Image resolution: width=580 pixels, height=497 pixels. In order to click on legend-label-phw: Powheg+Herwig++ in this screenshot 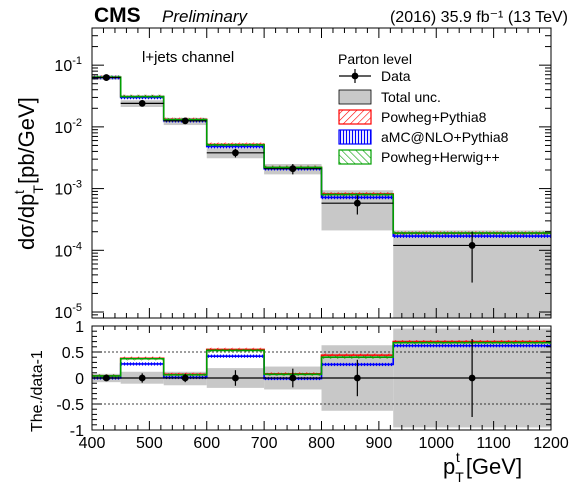, I will do `click(440, 157)`.